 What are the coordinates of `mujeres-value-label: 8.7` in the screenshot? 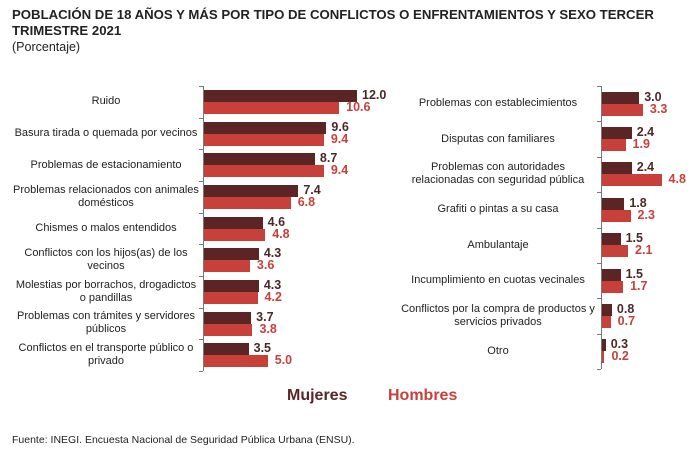 It's located at (328, 158).